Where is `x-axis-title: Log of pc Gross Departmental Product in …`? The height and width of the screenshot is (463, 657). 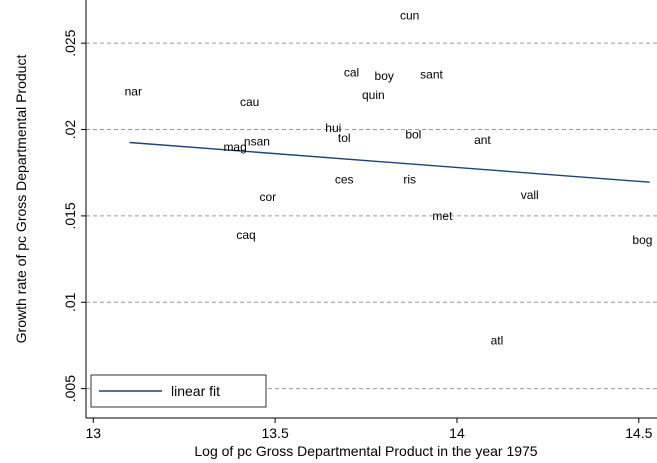
x-axis-title: Log of pc Gross Departmental Product in … is located at coordinates (365, 451).